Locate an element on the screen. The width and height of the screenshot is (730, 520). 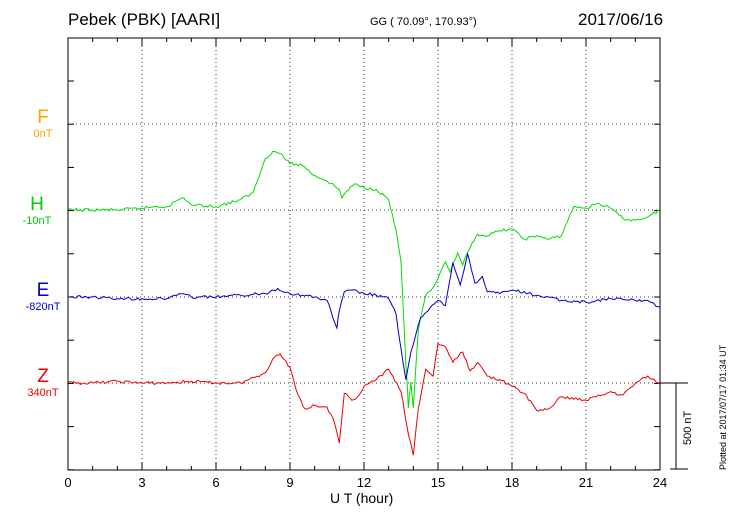
legend-F-offset: 0nT is located at coordinates (43, 134).